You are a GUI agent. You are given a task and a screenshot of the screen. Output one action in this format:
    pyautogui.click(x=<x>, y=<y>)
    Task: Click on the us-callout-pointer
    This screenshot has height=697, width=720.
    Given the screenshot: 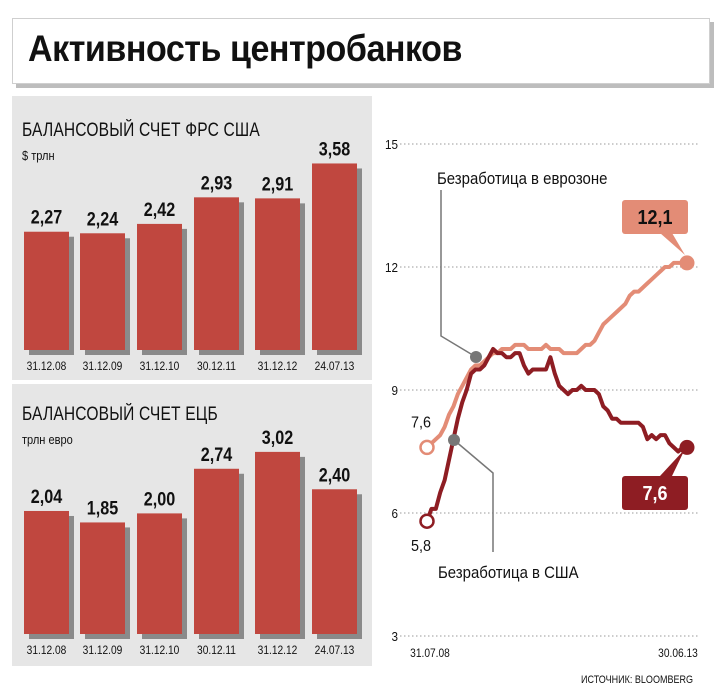 What is the action you would take?
    pyautogui.click(x=672, y=462)
    